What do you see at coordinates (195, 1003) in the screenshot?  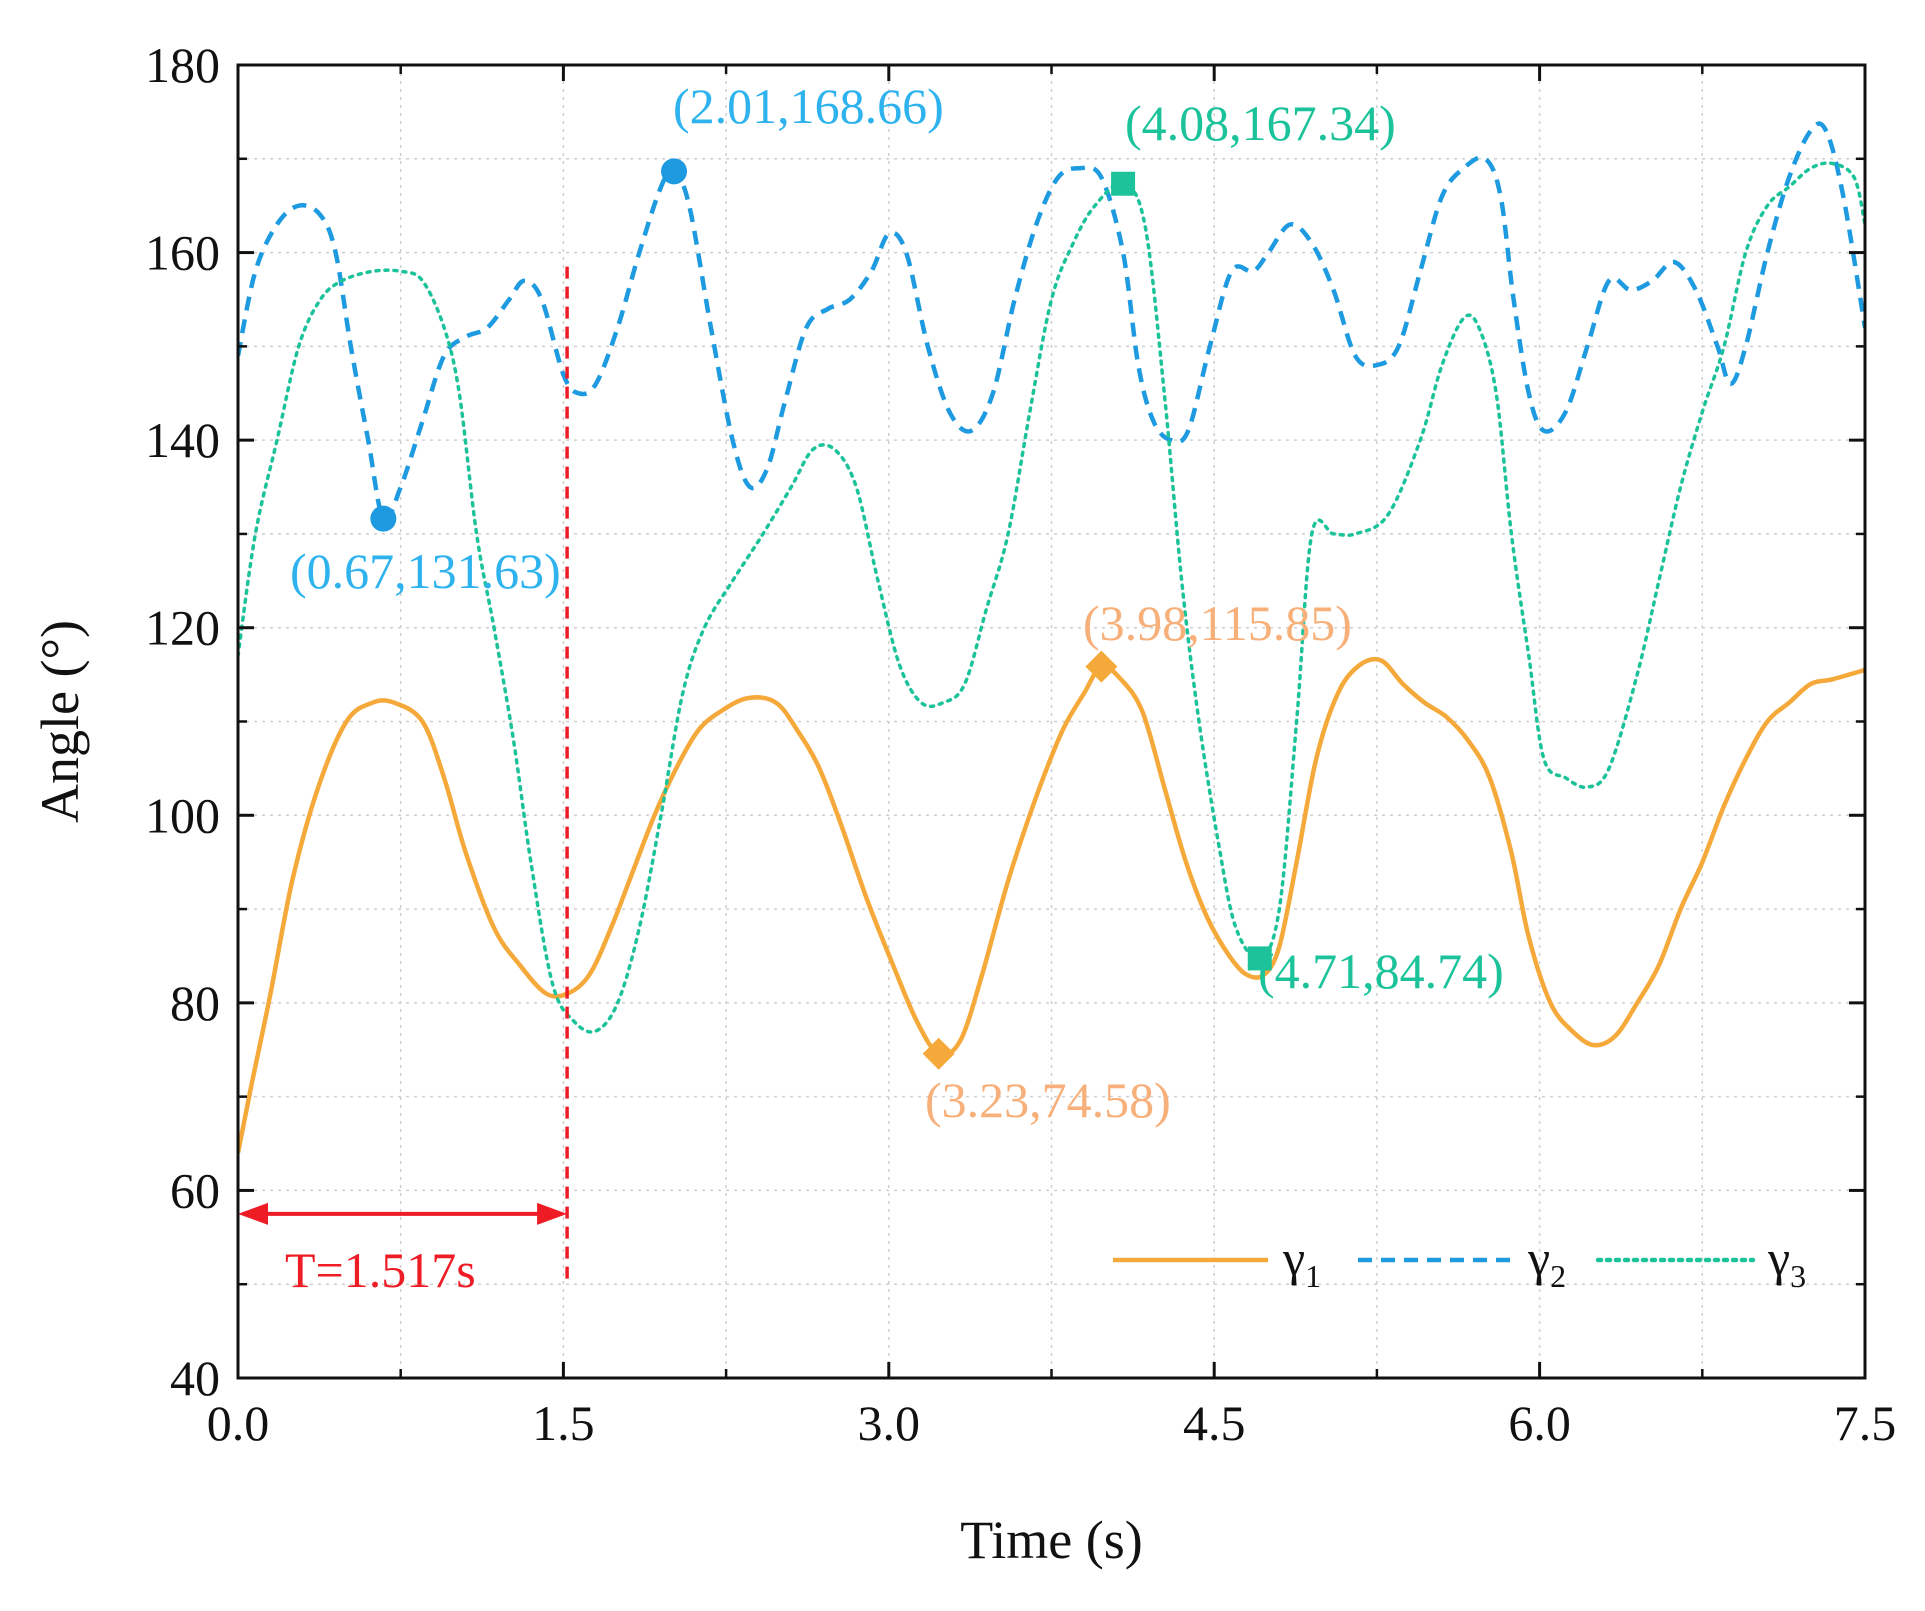 I see `y-tick-label: 80` at bounding box center [195, 1003].